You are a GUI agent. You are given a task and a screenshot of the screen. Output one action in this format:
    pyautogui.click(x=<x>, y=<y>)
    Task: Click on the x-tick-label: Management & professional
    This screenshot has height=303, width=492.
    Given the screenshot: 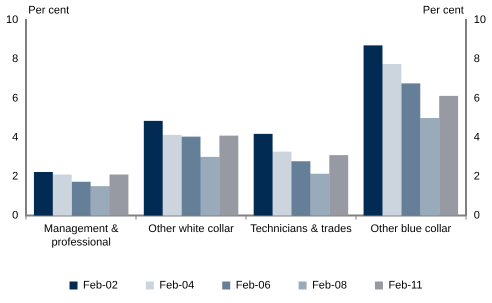 What is the action you would take?
    pyautogui.click(x=82, y=235)
    